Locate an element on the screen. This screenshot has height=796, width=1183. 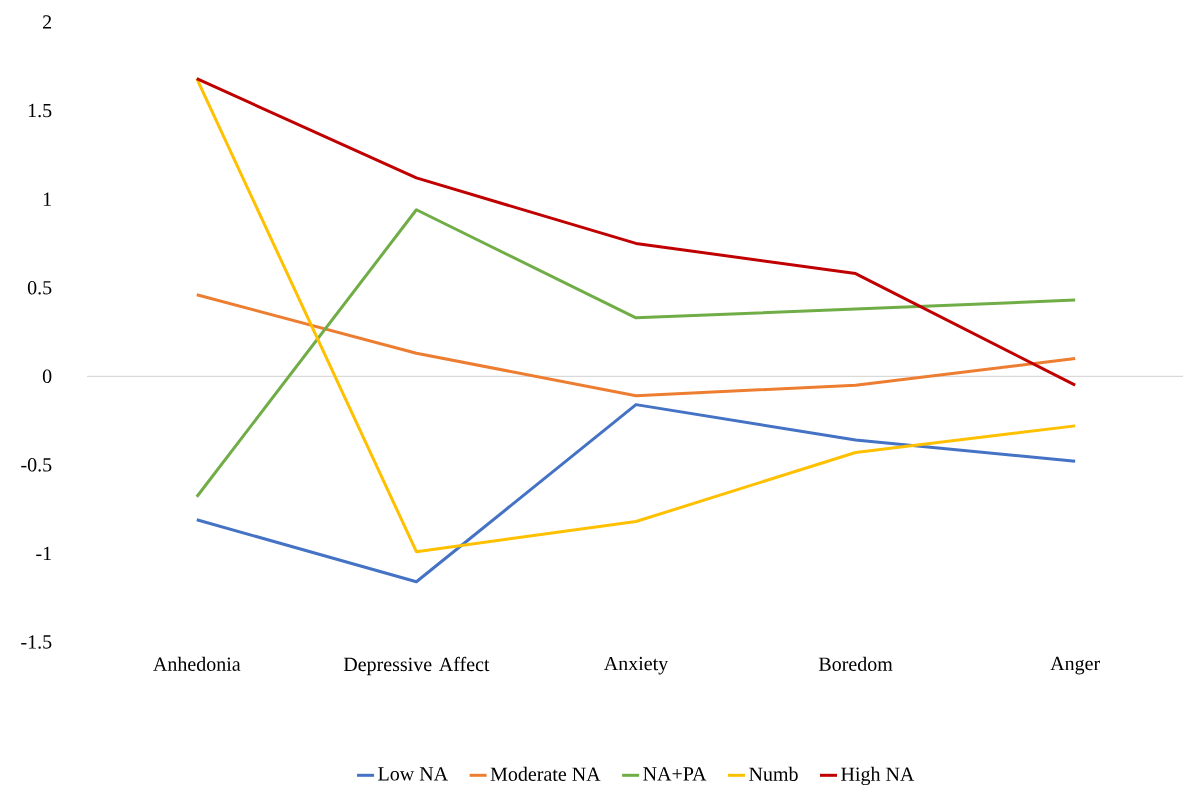
y-tick-label: 2 is located at coordinates (47, 22).